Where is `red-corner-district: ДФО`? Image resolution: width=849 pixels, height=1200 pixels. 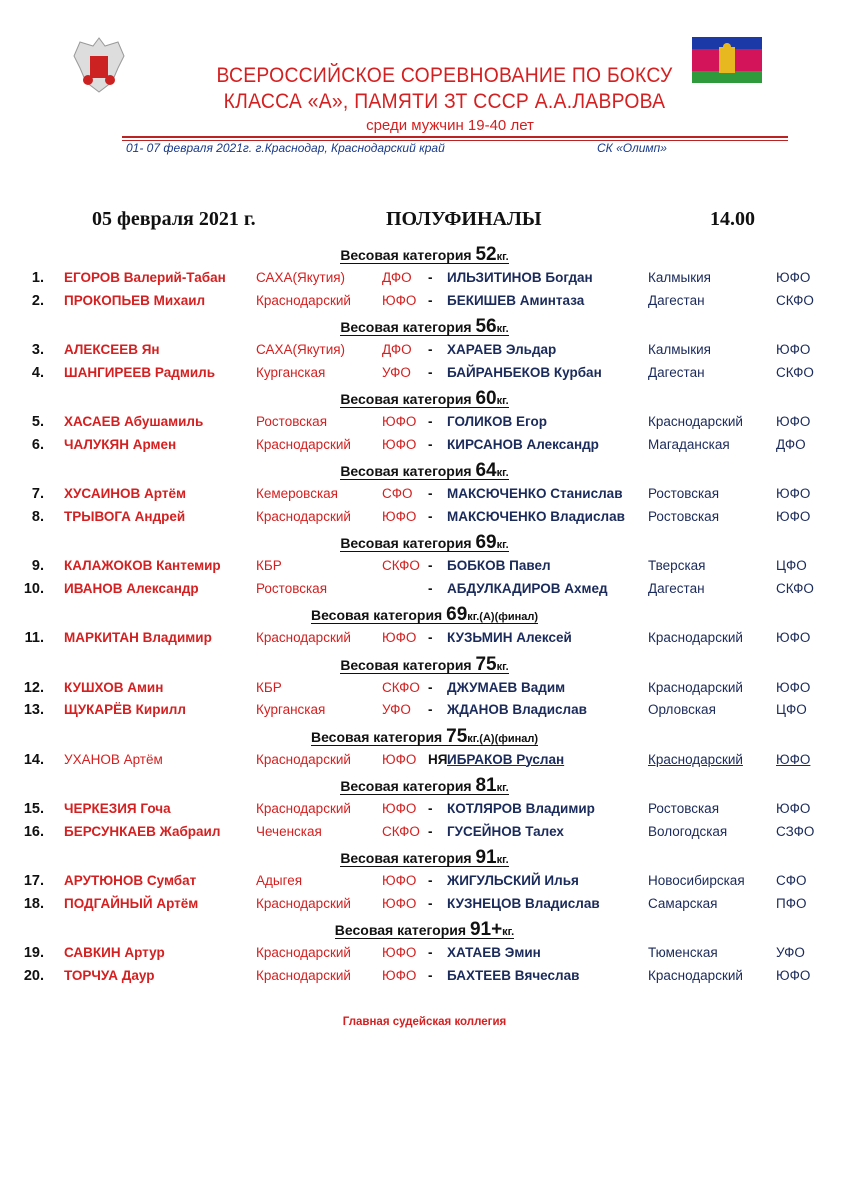 red-corner-district: ДФО is located at coordinates (397, 349).